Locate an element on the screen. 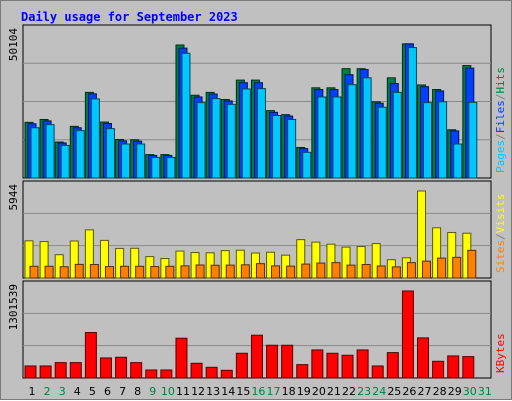 The width and height of the screenshot is (512, 401). chart-title: Daily usage for September 2023 is located at coordinates (129, 17).